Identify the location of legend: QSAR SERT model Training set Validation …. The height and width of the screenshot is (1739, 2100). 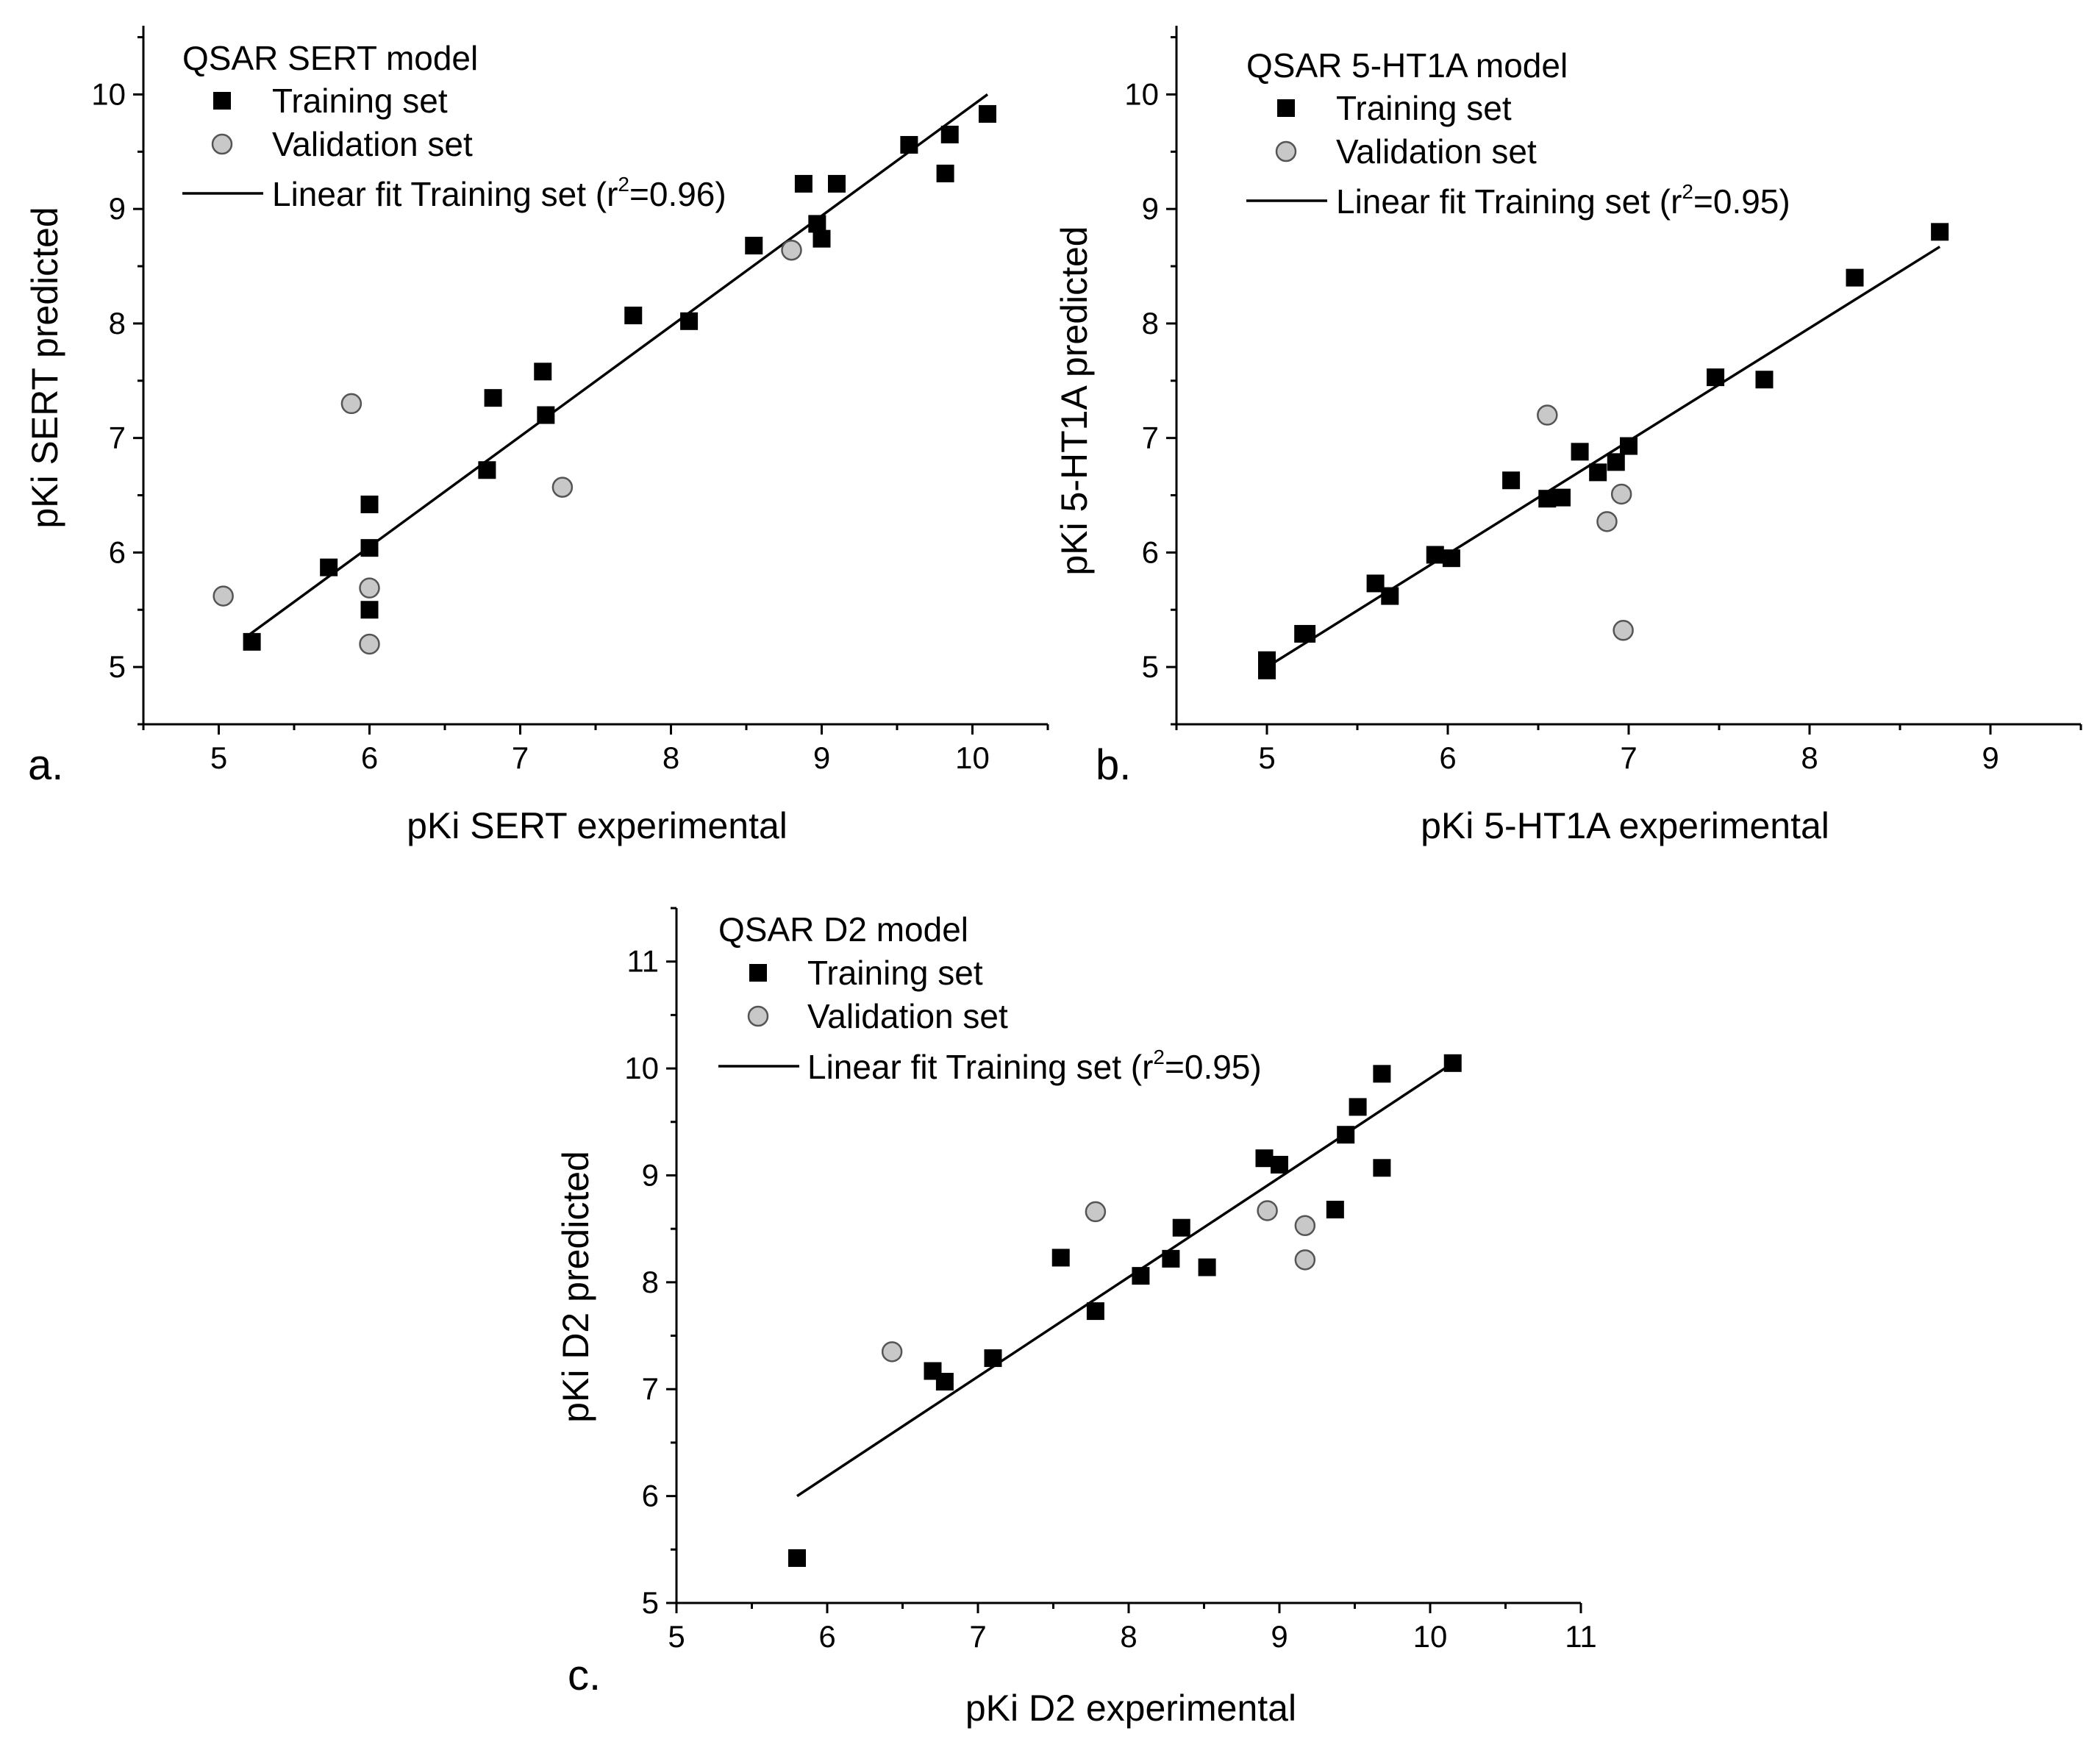
(454, 126).